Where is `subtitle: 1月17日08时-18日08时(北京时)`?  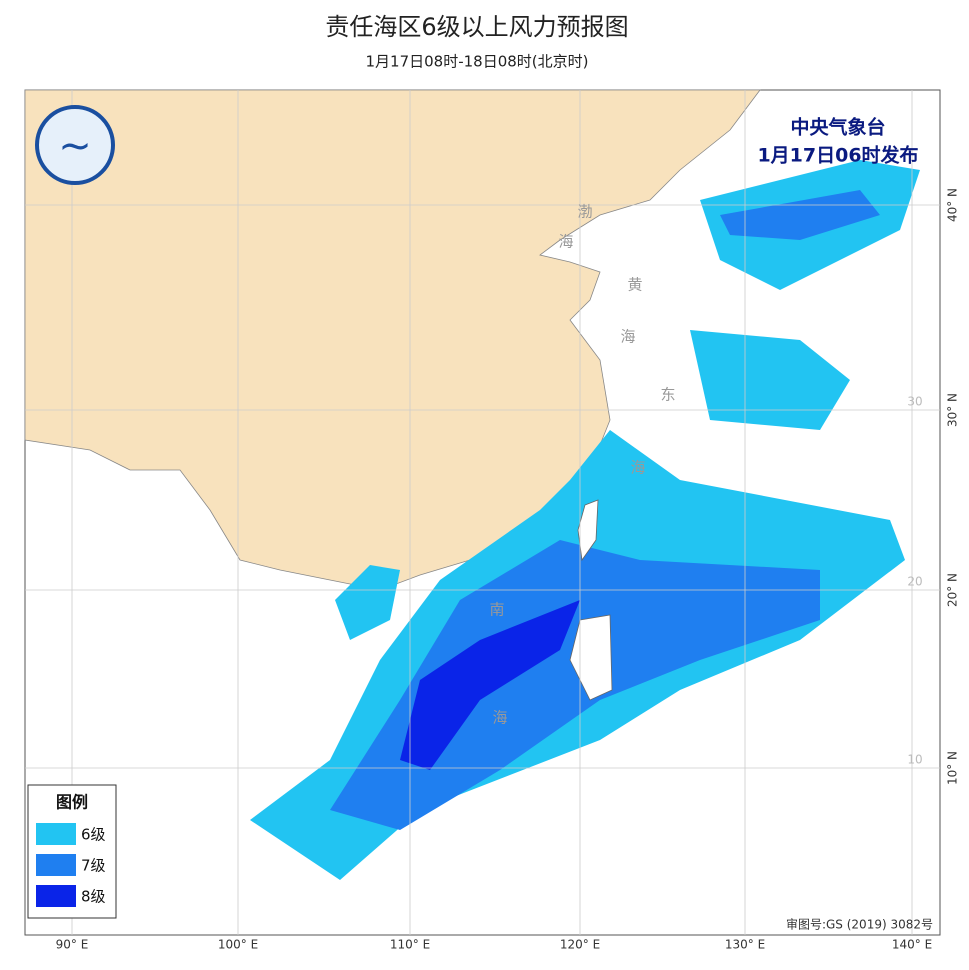 subtitle: 1月17日08时-18日08时(北京时) is located at coordinates (476, 62).